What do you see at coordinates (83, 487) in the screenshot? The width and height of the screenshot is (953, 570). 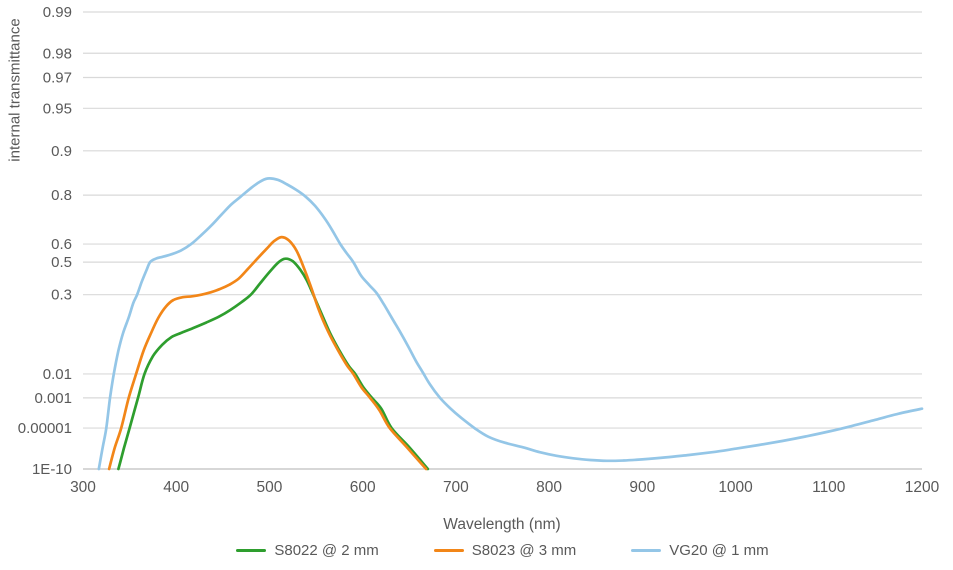 I see `x-tick-label: 300` at bounding box center [83, 487].